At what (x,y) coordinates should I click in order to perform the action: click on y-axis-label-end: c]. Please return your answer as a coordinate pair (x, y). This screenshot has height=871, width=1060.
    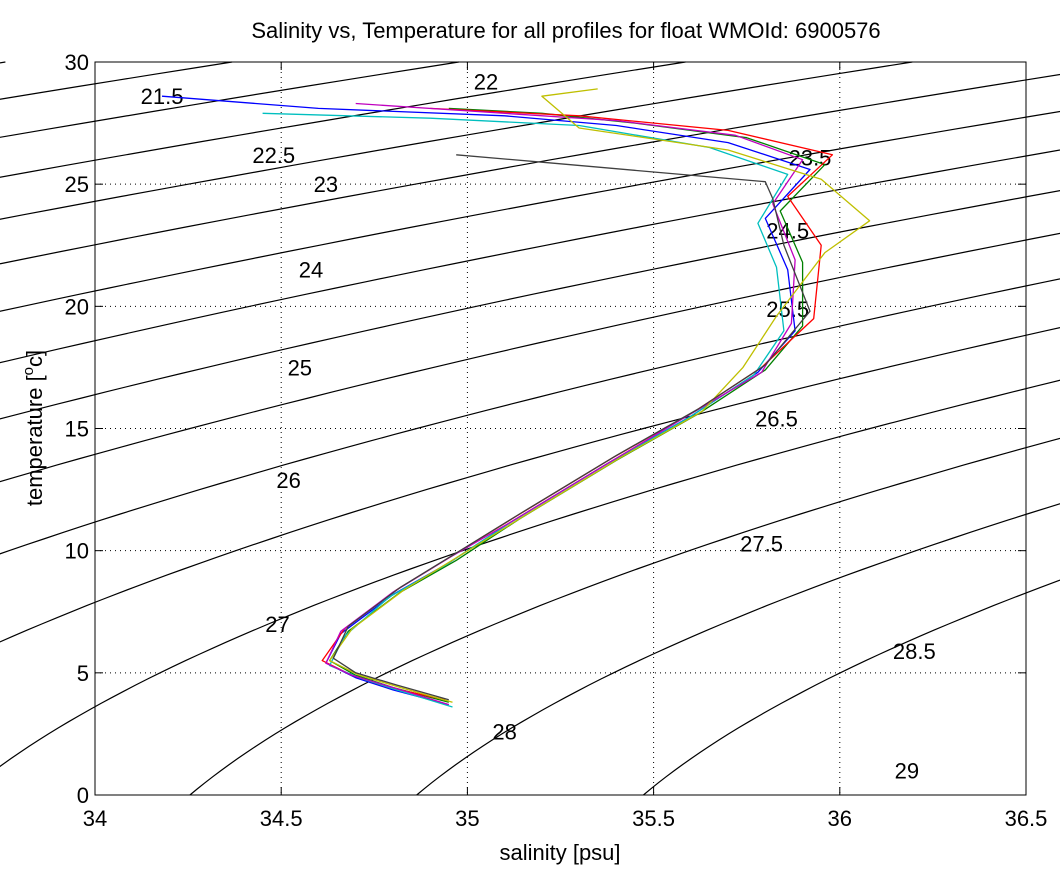
    Looking at the image, I should click on (34, 358).